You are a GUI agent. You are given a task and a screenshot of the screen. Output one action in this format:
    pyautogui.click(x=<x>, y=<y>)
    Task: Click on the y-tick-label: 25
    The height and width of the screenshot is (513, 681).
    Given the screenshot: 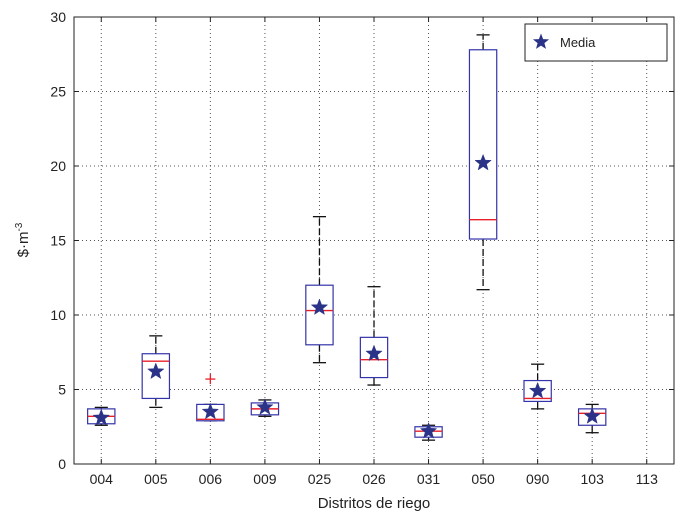 What is the action you would take?
    pyautogui.click(x=58, y=92)
    